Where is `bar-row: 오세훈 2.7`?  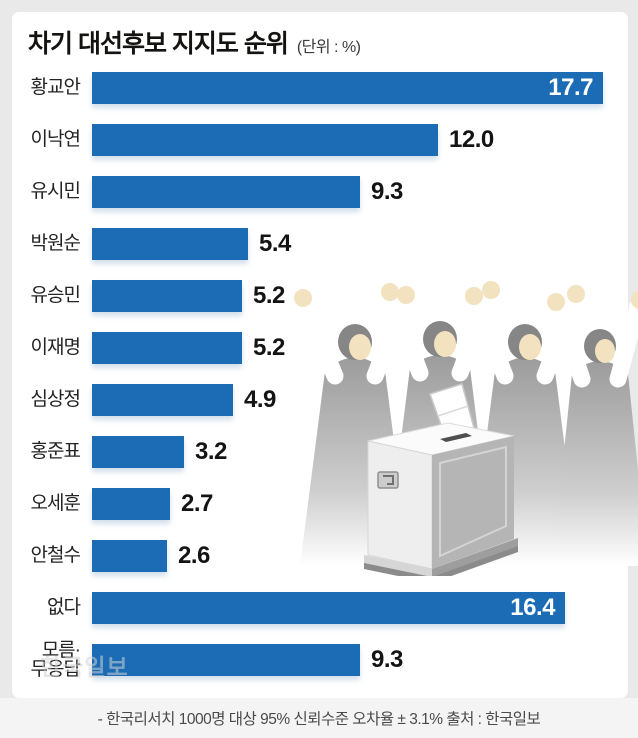 bar-row: 오세훈 2.7 is located at coordinates (320, 504).